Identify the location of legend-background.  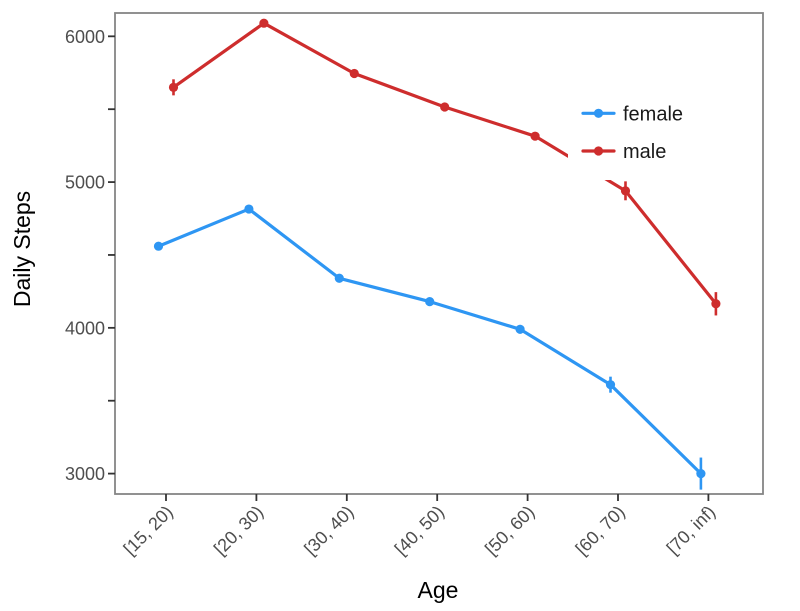
(630, 136).